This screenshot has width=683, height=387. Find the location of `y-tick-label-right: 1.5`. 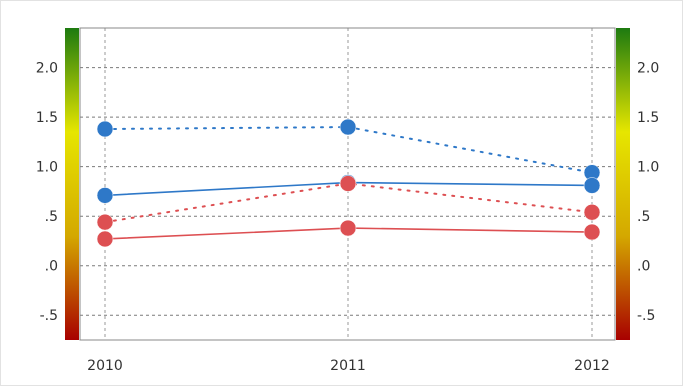

y-tick-label-right: 1.5 is located at coordinates (648, 118).